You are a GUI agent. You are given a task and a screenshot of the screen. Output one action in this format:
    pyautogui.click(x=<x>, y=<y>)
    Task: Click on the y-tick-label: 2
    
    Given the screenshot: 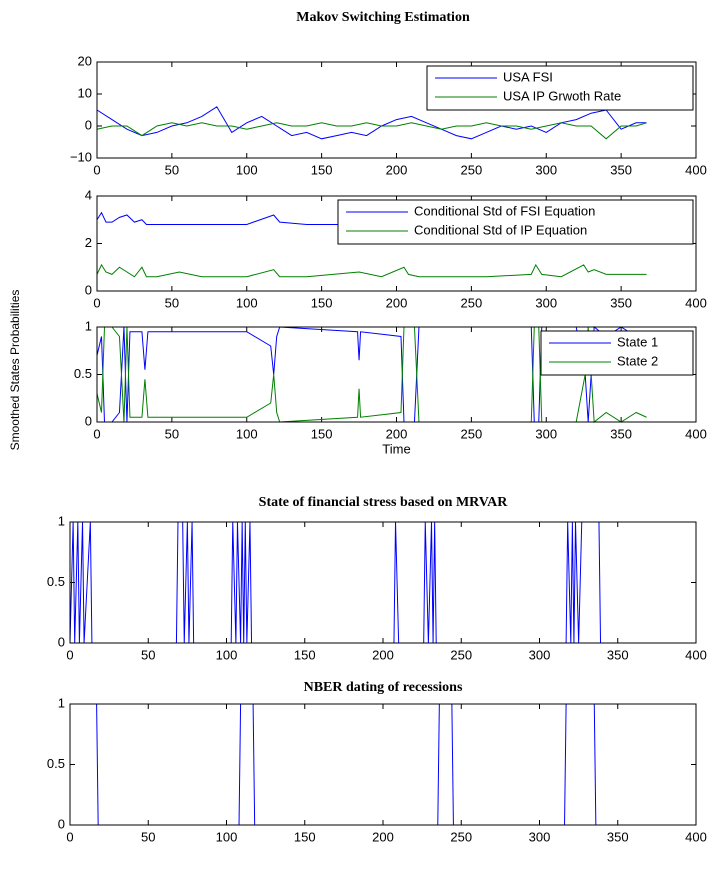 What is the action you would take?
    pyautogui.click(x=88, y=242)
    